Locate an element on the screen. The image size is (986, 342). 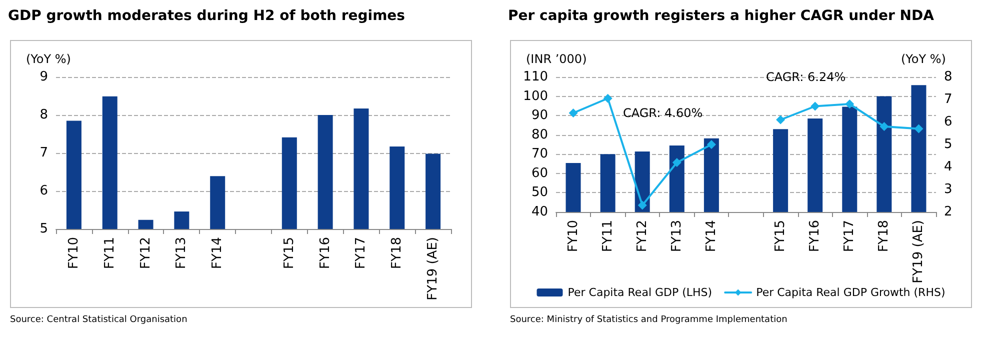
y-tick-label: 9 is located at coordinates (44, 77).